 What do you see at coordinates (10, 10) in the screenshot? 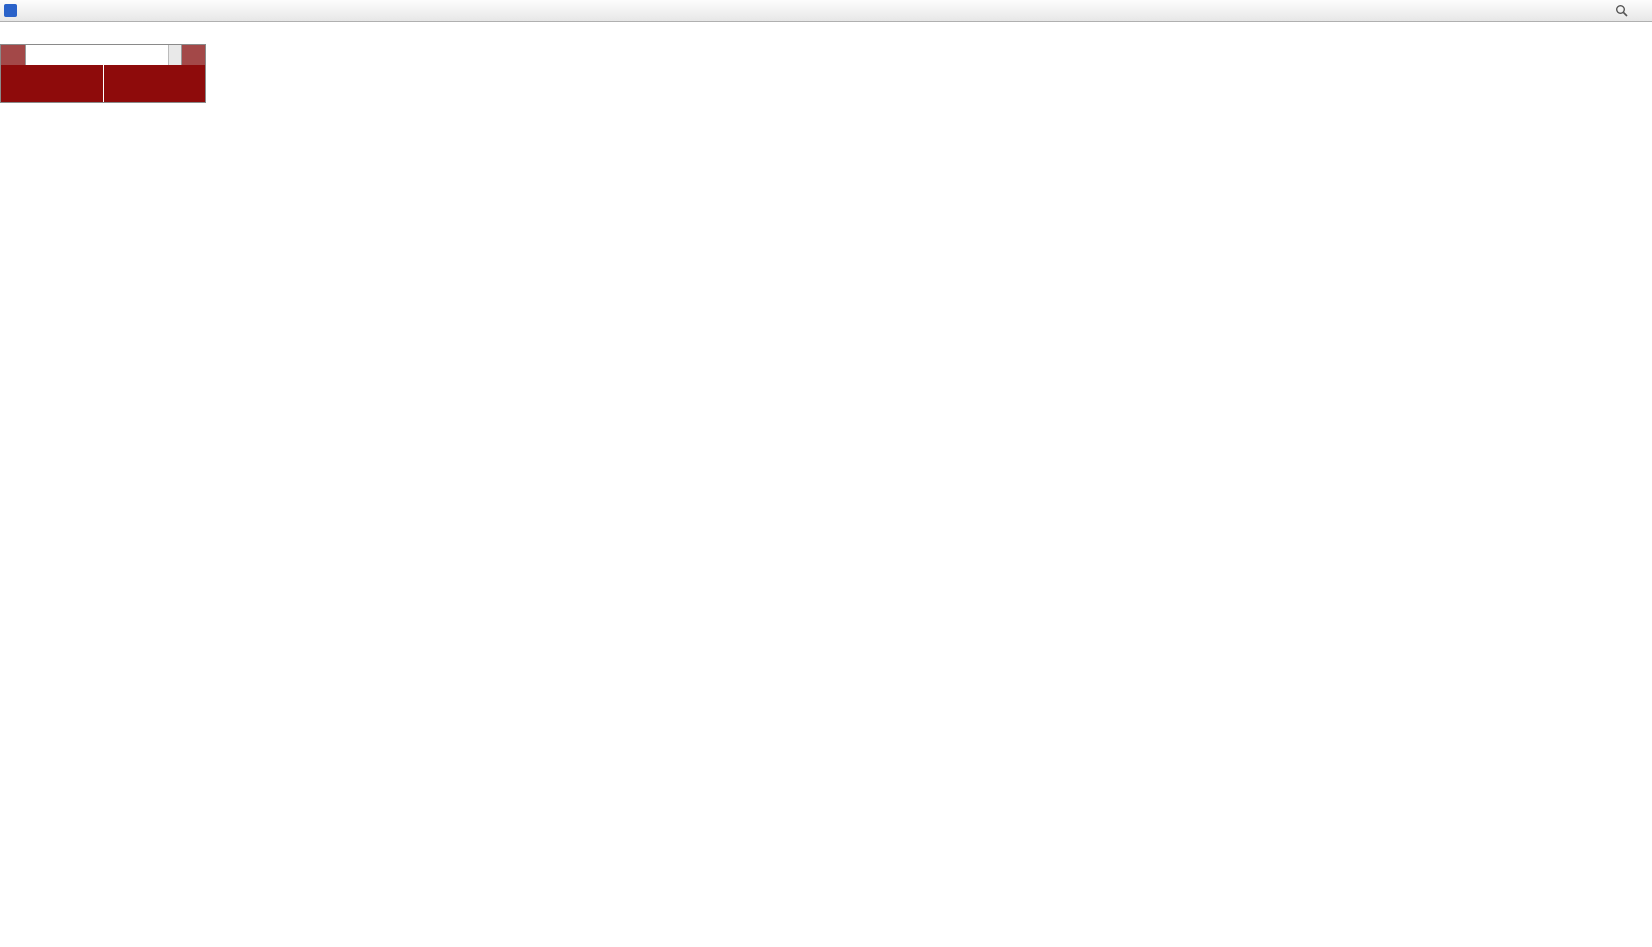
I see `app-icon` at bounding box center [10, 10].